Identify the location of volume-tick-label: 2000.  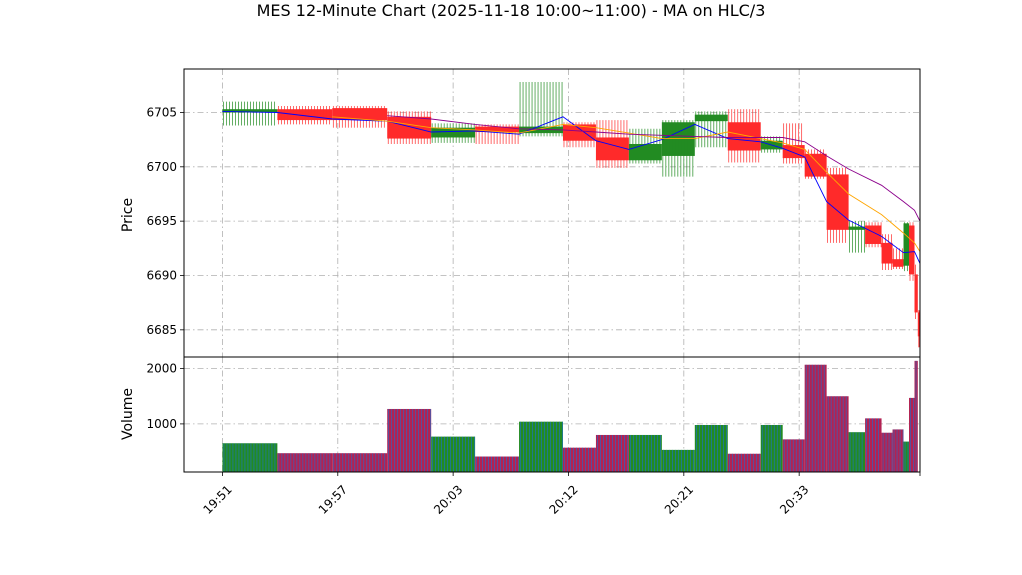
(161, 369).